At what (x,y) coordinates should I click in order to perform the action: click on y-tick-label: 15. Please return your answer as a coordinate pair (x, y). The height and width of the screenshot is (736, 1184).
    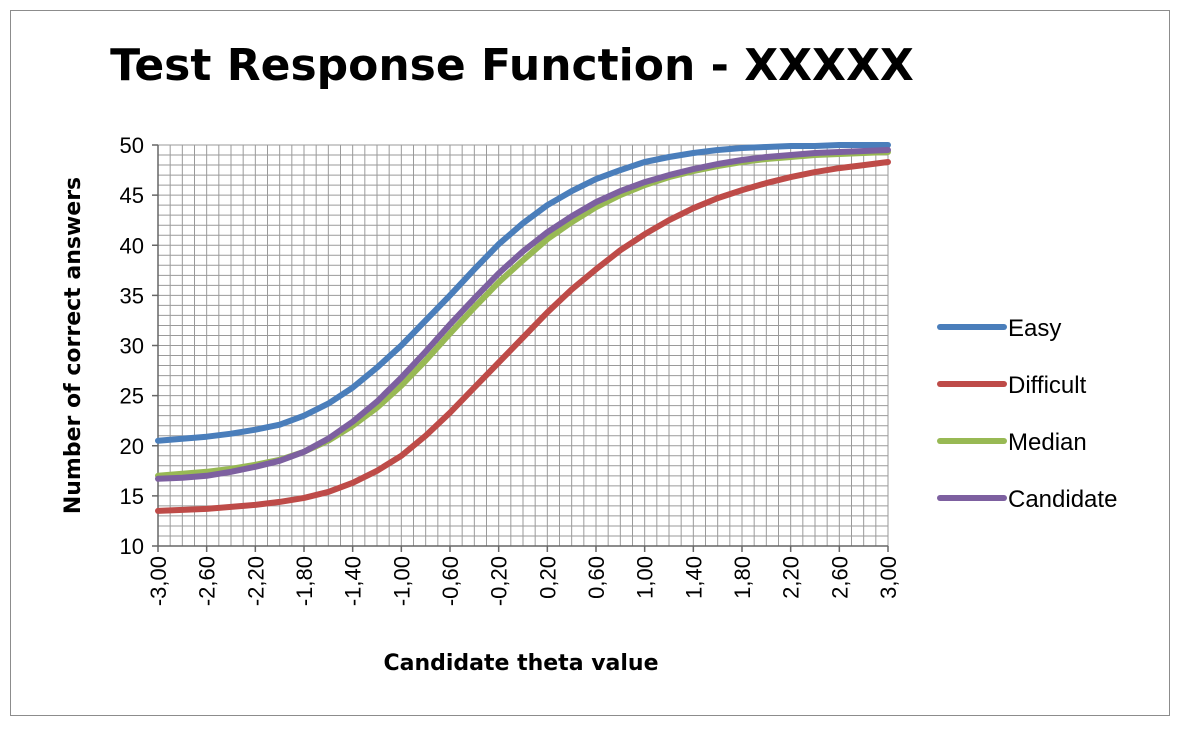
    Looking at the image, I should click on (132, 496).